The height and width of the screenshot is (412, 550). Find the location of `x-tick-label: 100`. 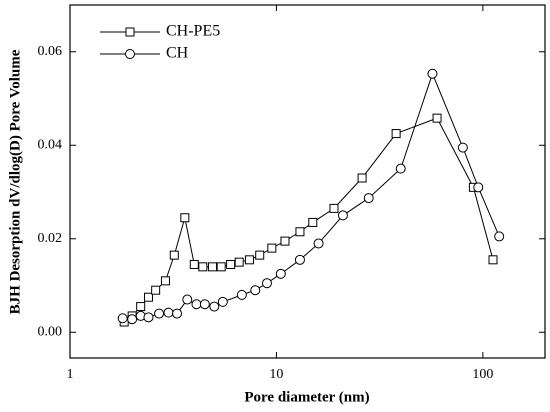

x-tick-label: 100 is located at coordinates (482, 374).